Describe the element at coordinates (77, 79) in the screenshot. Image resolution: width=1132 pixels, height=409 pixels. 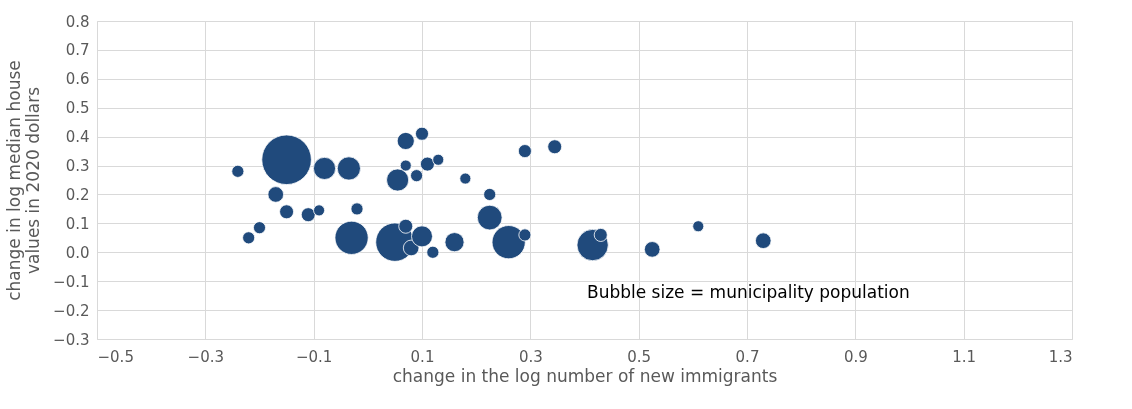
I see `y-tick-label: 0.6` at that location.